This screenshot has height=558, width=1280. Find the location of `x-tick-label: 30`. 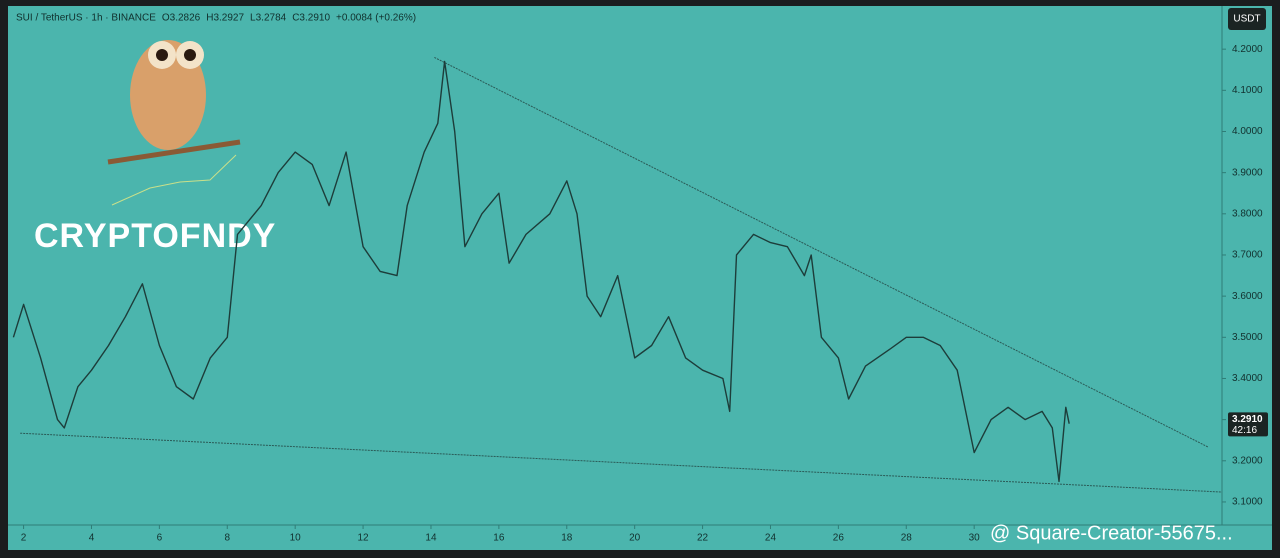

x-tick-label: 30 is located at coordinates (975, 538).